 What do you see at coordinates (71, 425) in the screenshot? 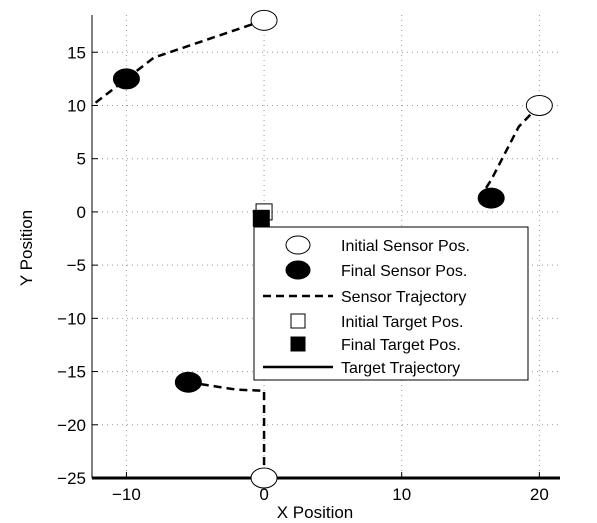
I see `y-tick-label-1: −20` at bounding box center [71, 425].